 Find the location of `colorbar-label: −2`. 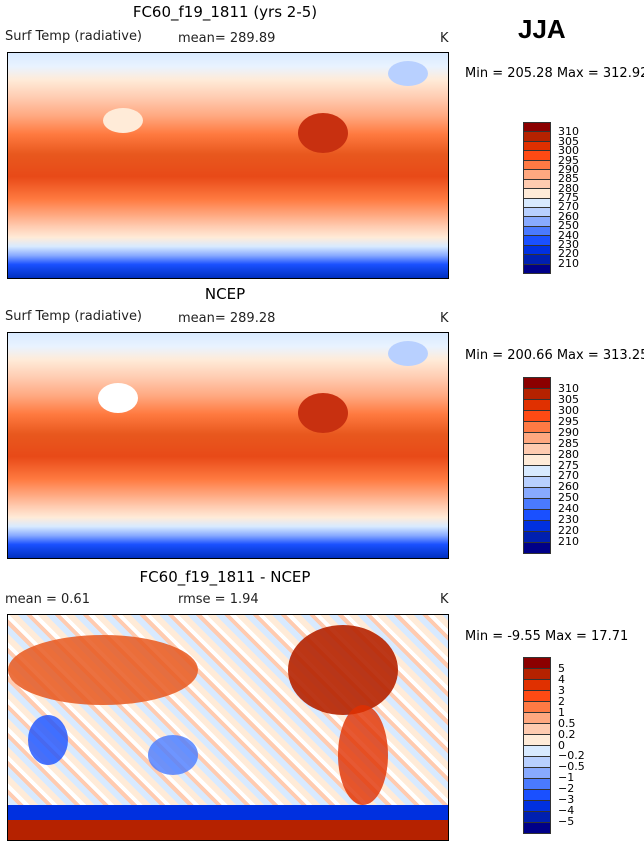

colorbar-label: −2 is located at coordinates (566, 789).